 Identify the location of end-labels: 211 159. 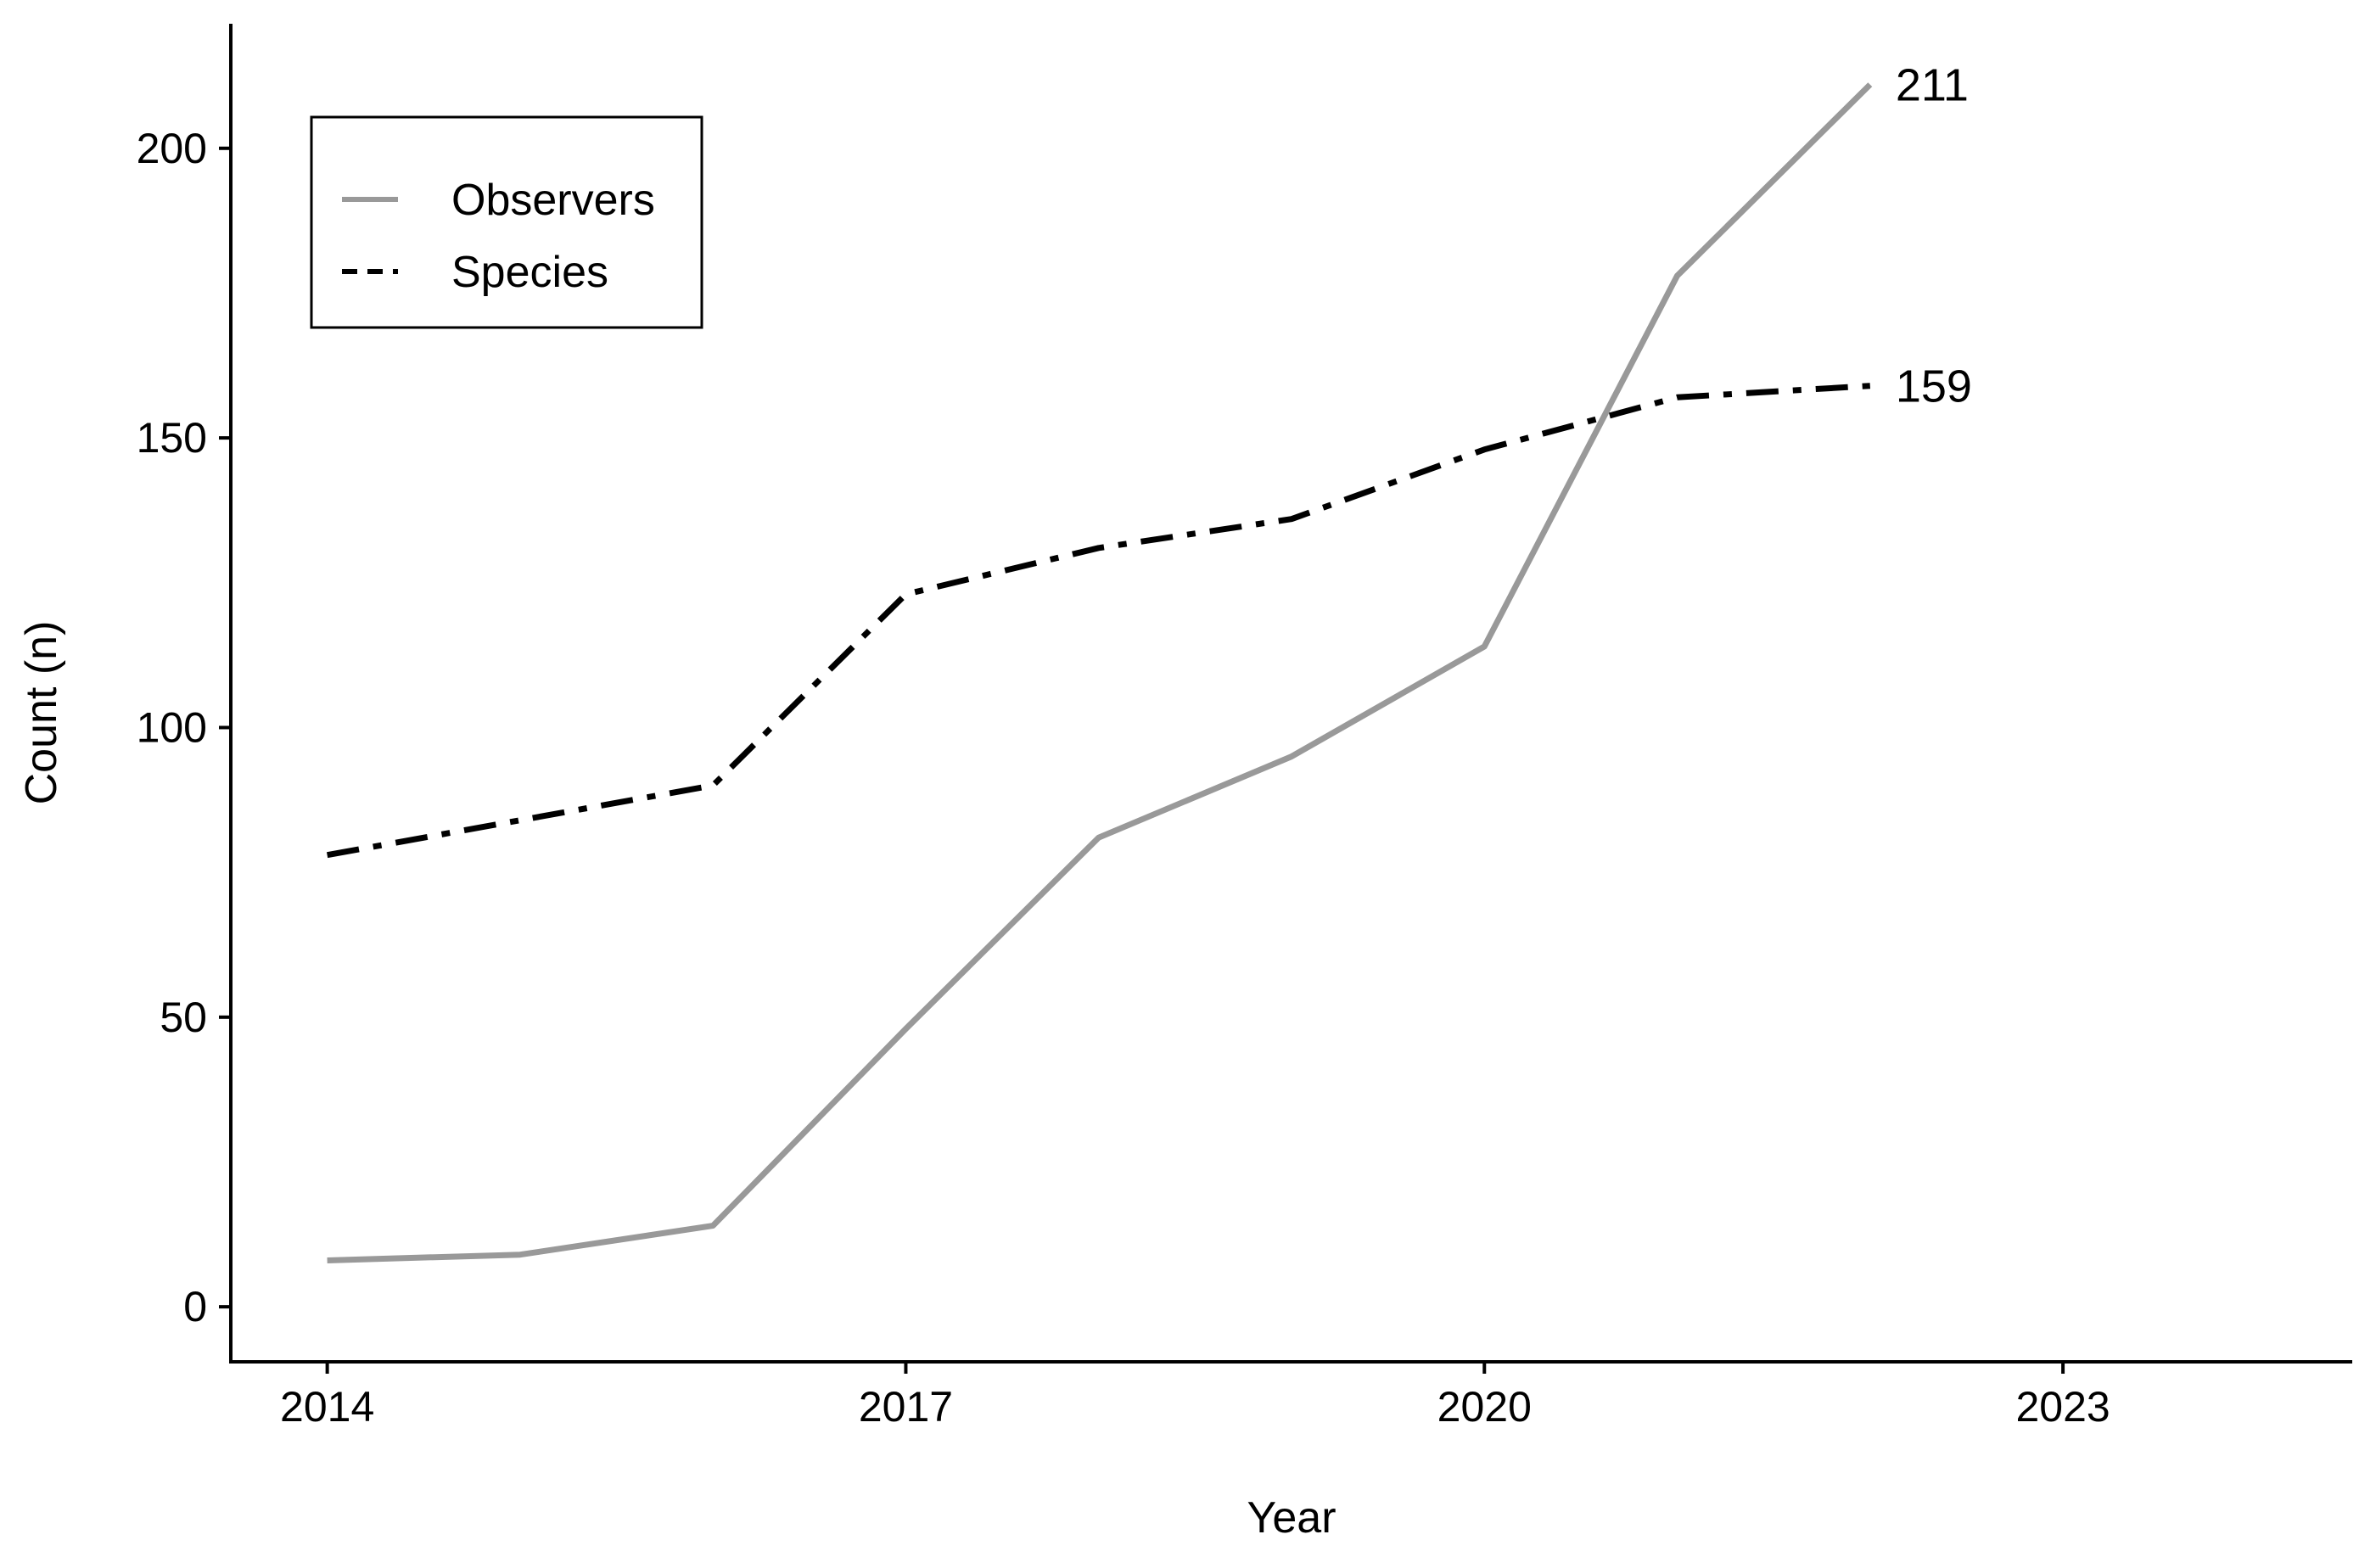
(1934, 236).